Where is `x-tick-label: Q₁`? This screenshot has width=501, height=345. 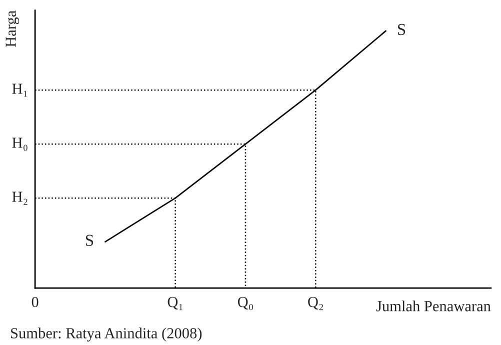
x-tick-label: Q₁ is located at coordinates (175, 303).